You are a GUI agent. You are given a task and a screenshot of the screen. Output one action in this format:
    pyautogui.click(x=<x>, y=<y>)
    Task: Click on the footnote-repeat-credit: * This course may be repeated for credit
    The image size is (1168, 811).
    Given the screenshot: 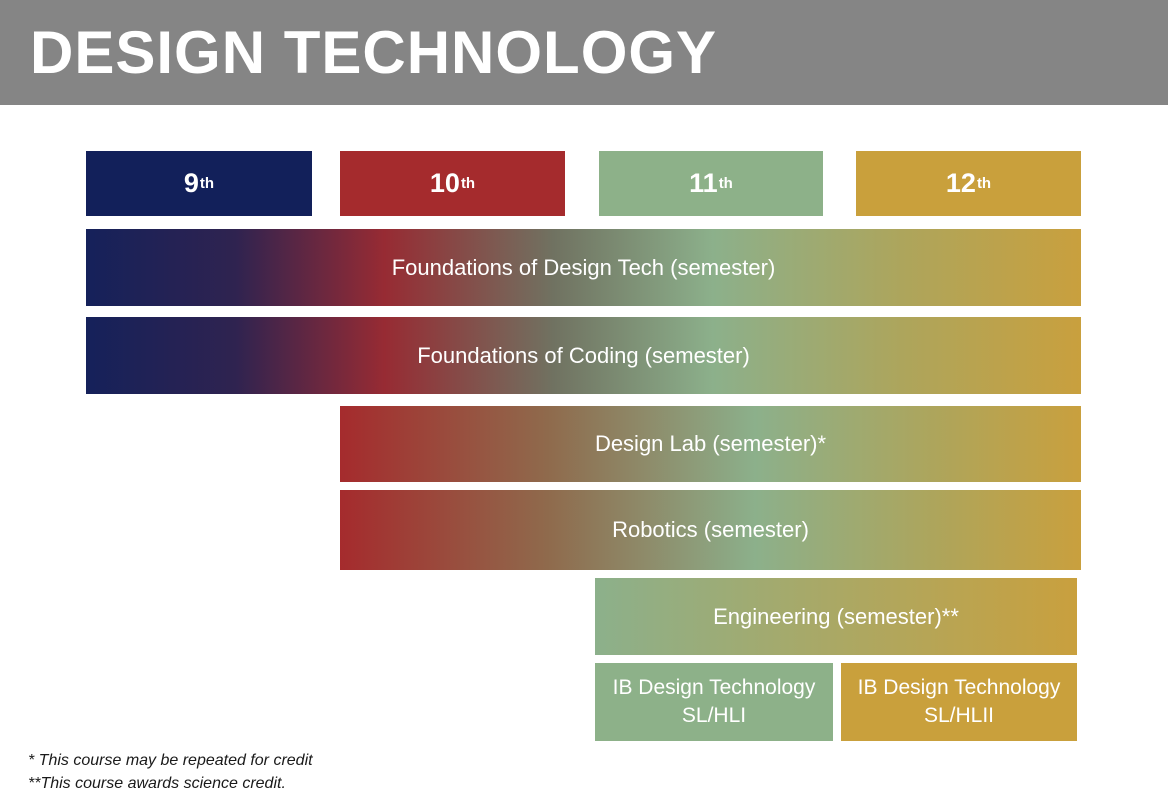 What is the action you would take?
    pyautogui.click(x=170, y=760)
    